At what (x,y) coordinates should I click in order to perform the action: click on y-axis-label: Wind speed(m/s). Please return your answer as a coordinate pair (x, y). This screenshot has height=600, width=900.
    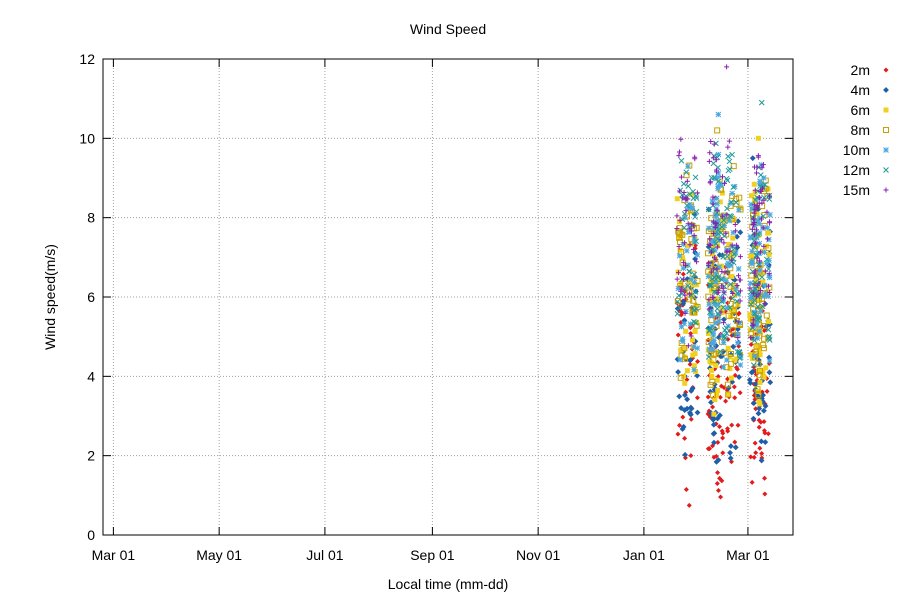
    Looking at the image, I should click on (50, 297).